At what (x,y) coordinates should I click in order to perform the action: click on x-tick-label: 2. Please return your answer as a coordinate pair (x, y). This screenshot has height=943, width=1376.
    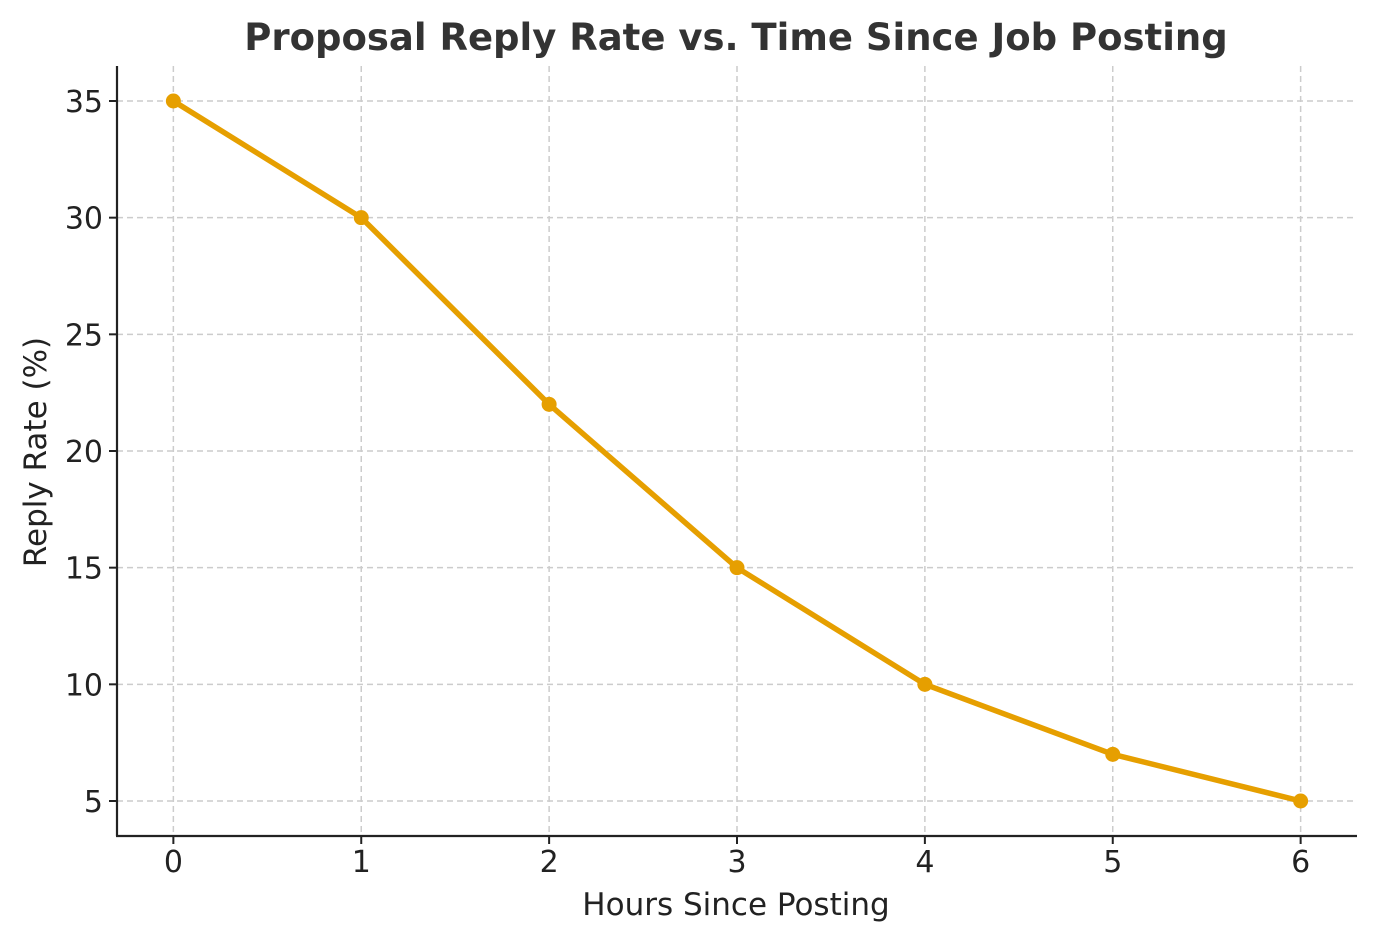
    Looking at the image, I should click on (549, 862).